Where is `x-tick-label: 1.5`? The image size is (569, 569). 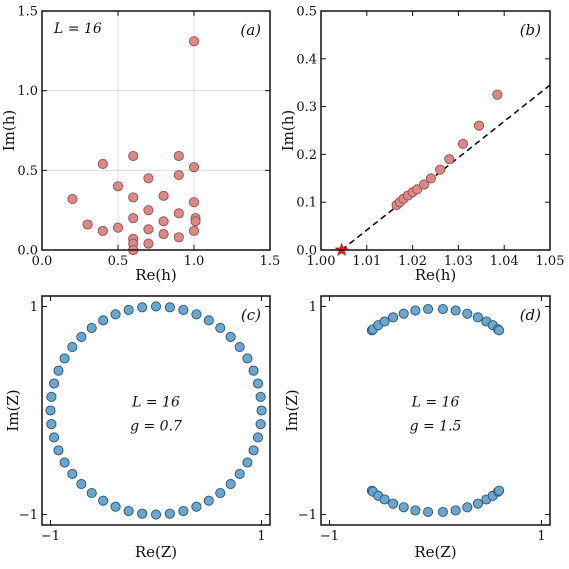
x-tick-label: 1.5 is located at coordinates (270, 261).